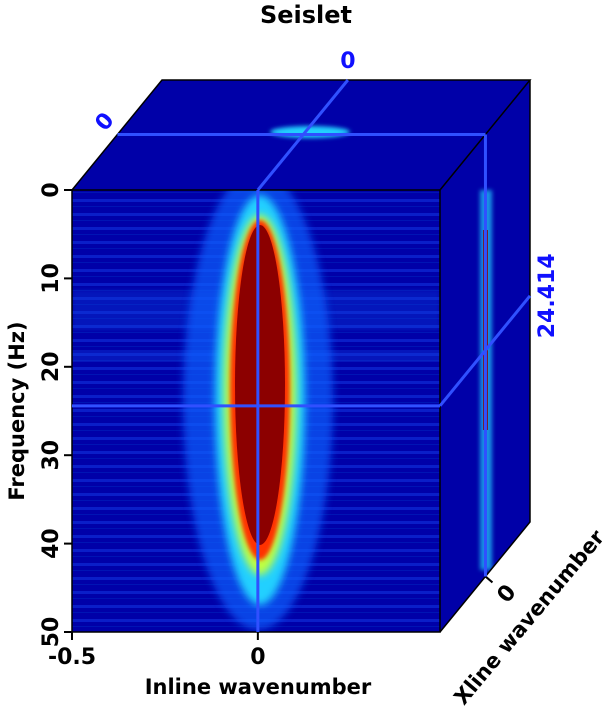  What do you see at coordinates (51, 278) in the screenshot?
I see `y-tick-label: 10` at bounding box center [51, 278].